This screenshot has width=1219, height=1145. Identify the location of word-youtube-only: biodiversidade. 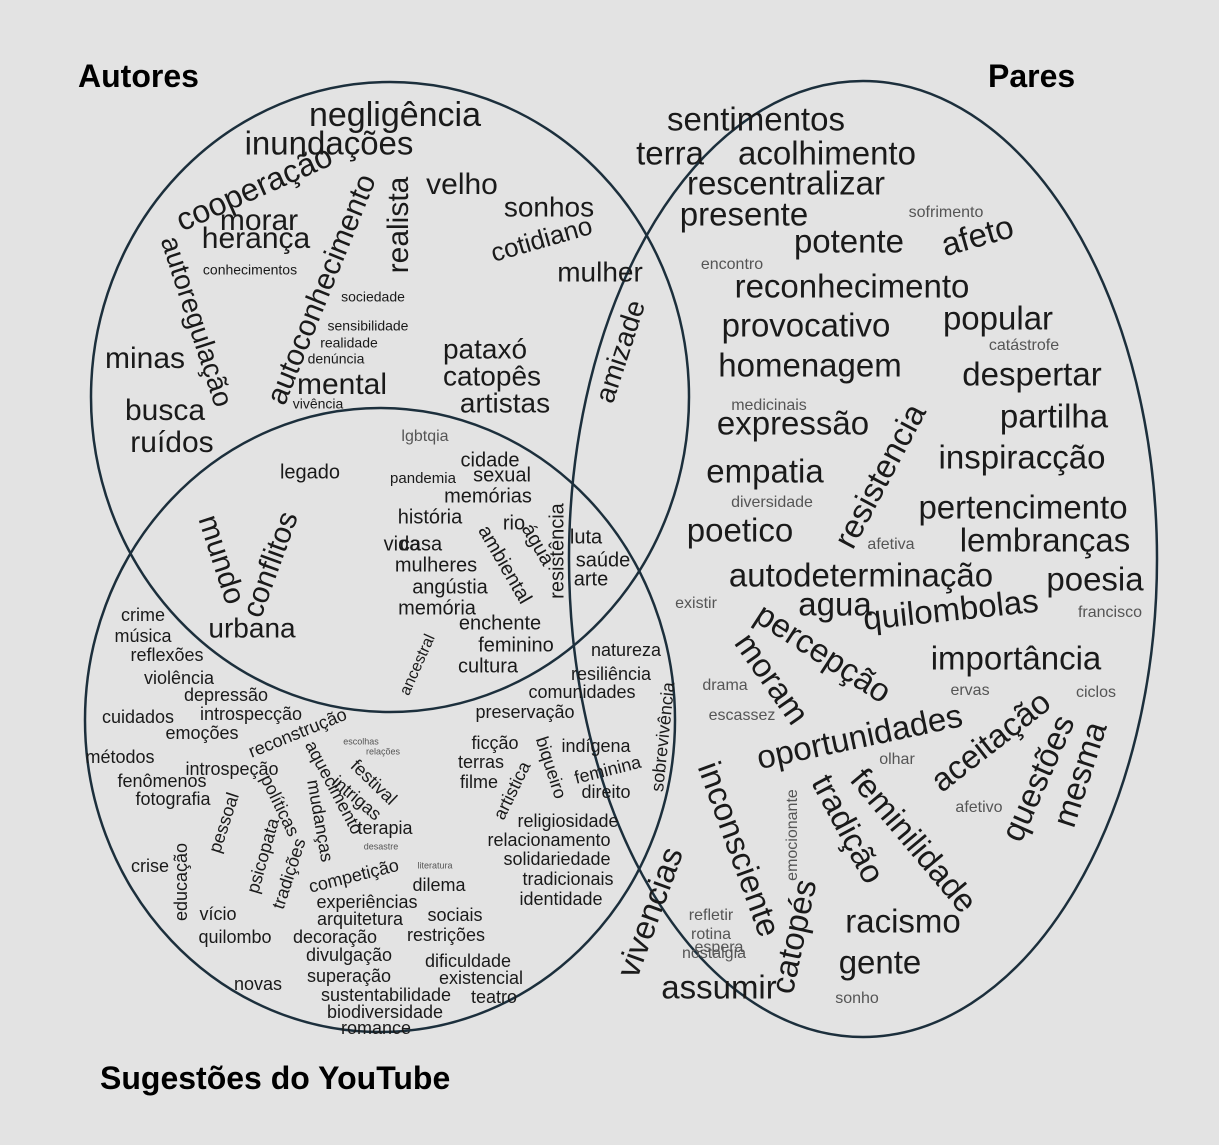
(385, 1012).